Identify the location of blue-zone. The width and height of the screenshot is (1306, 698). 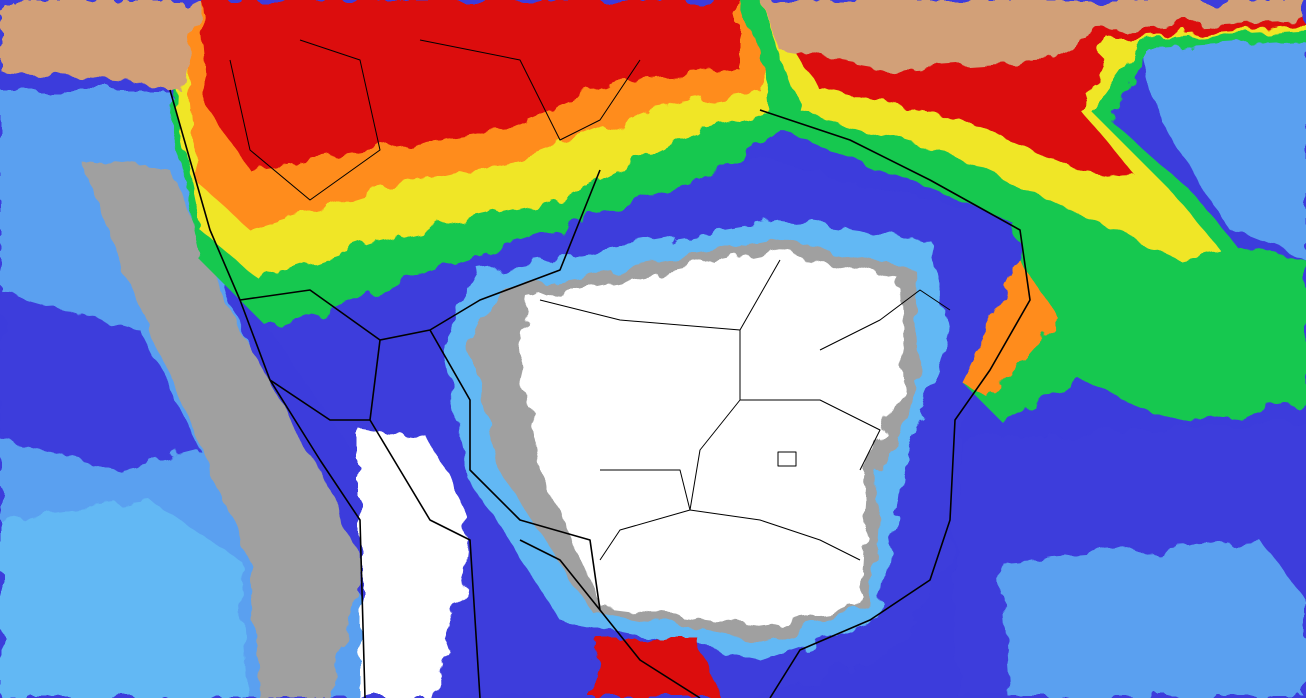
(100, 380).